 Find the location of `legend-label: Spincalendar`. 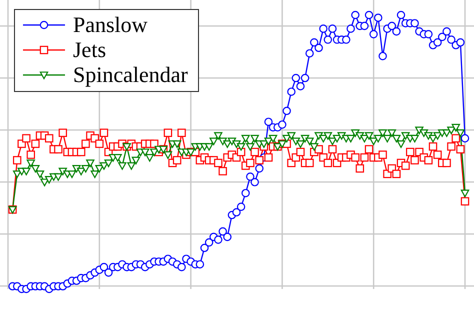

legend-label: Spincalendar is located at coordinates (130, 74).